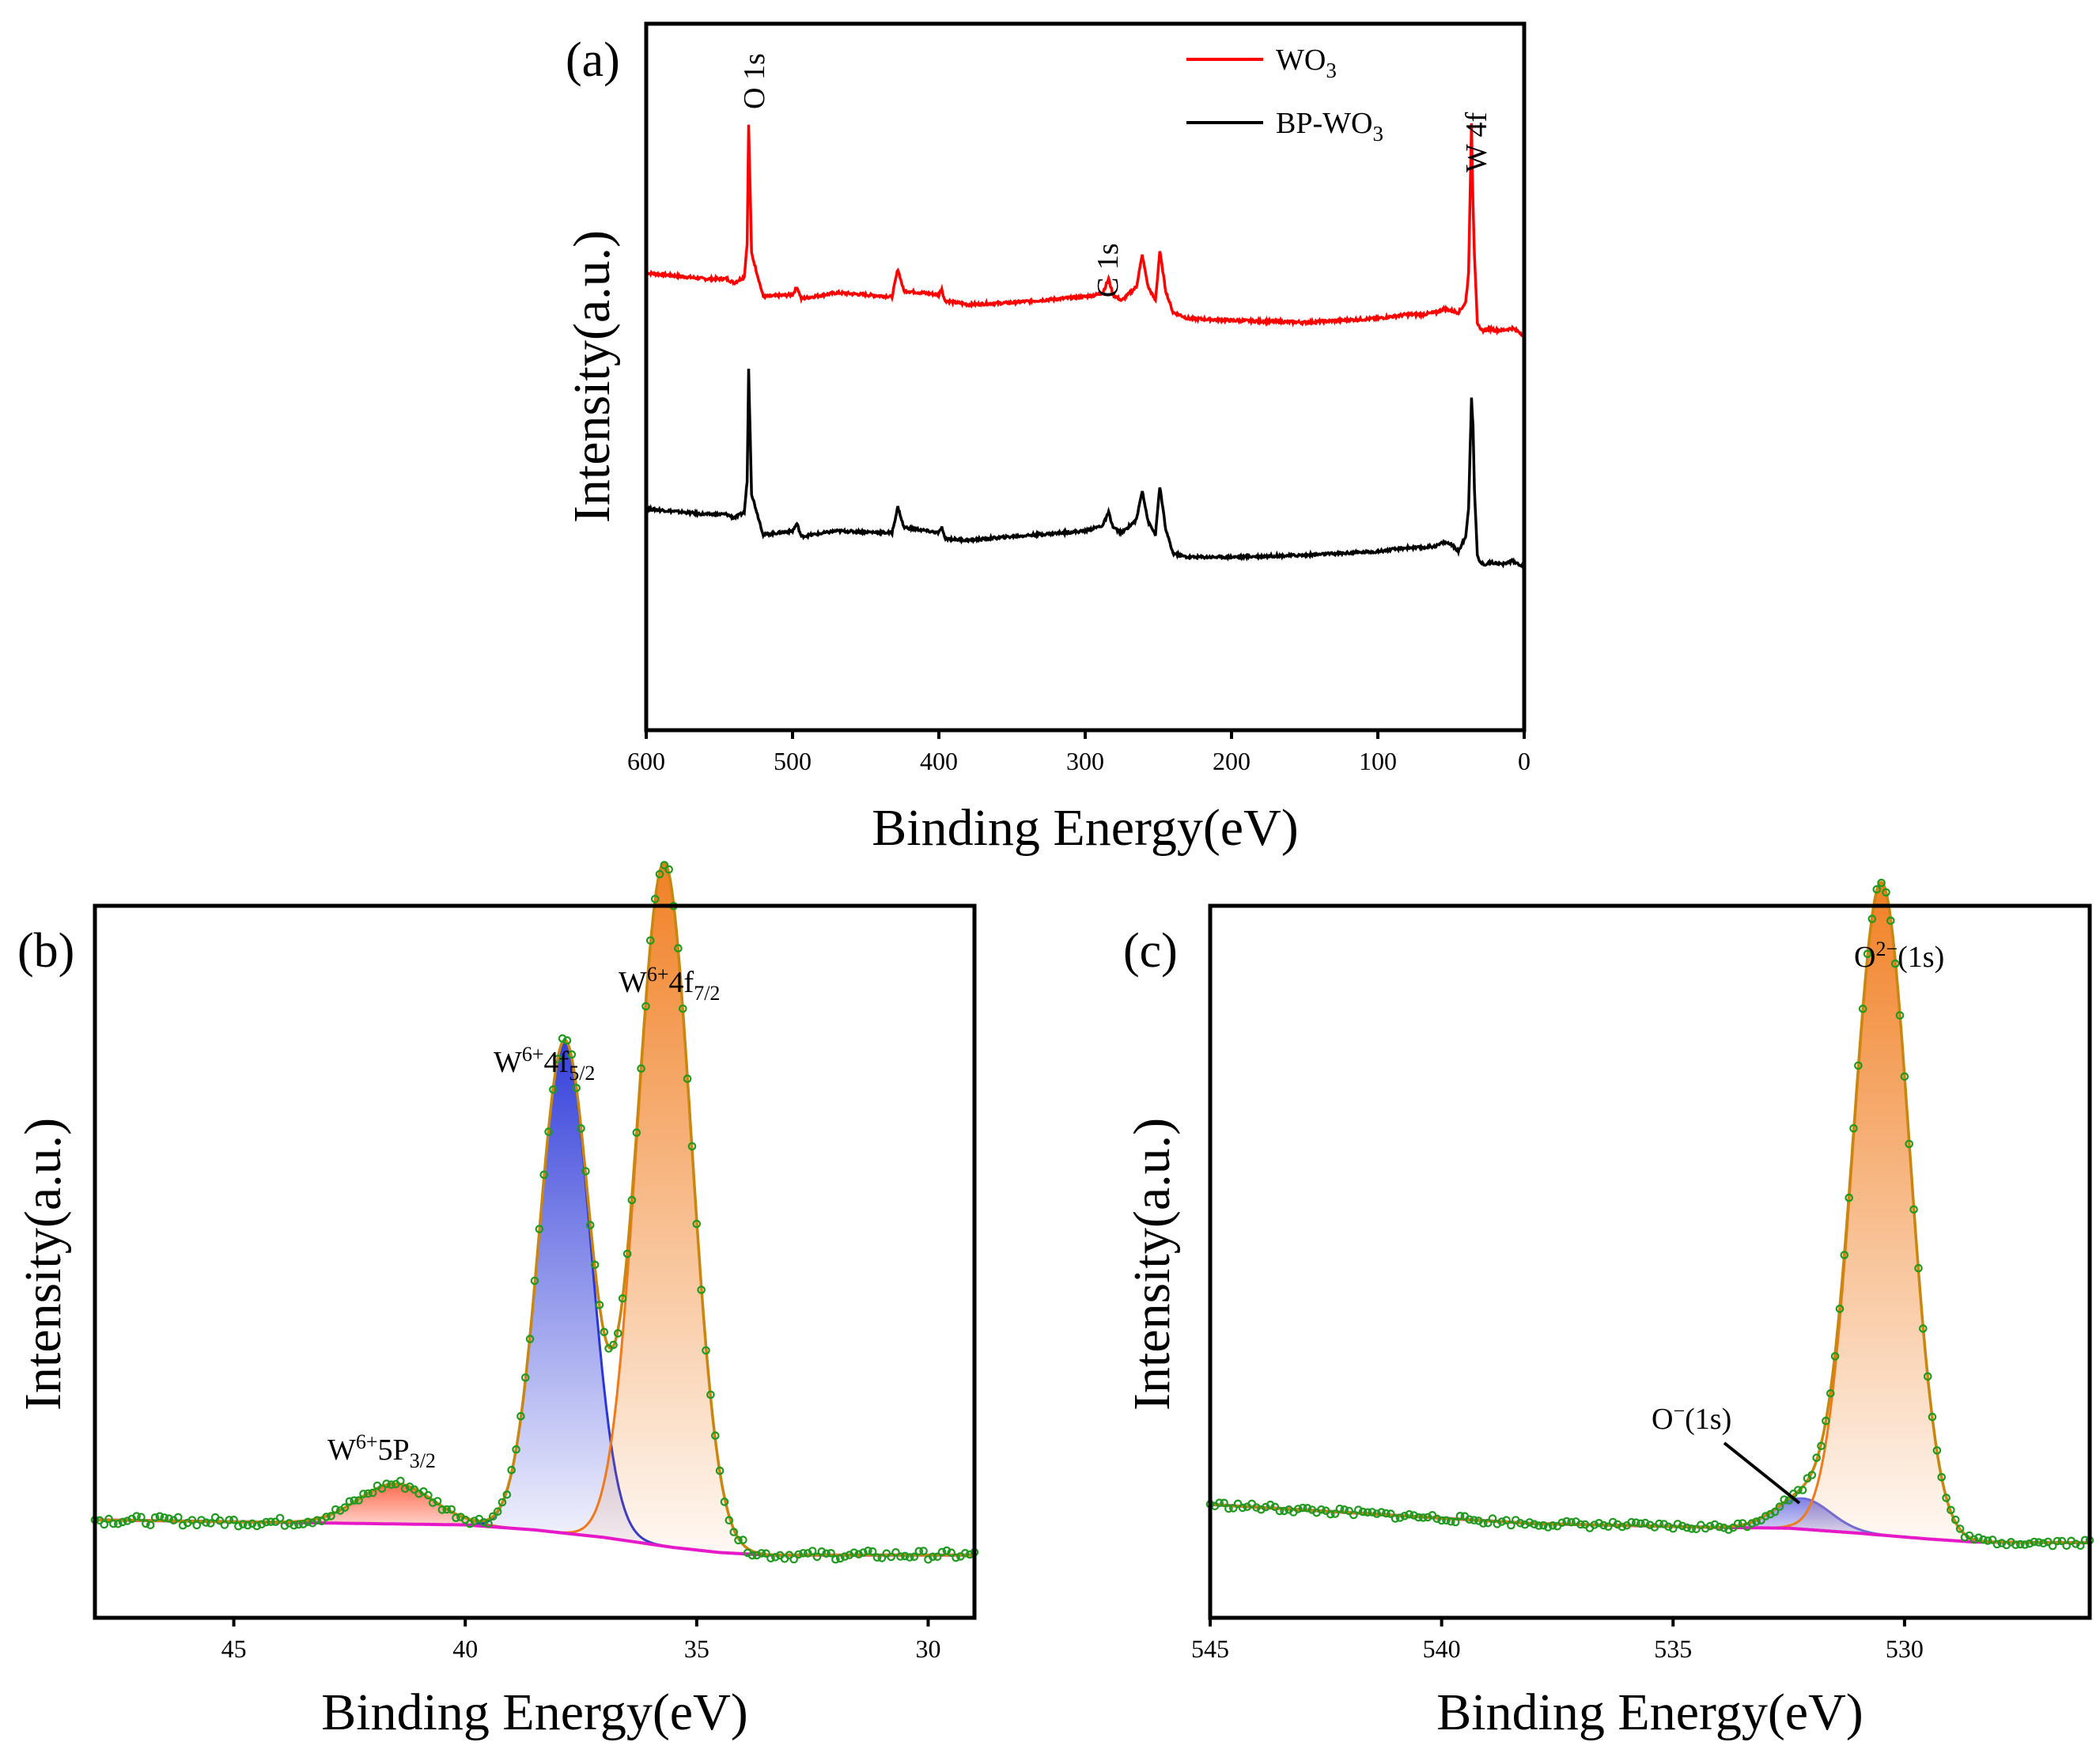 The width and height of the screenshot is (2100, 1761). What do you see at coordinates (669, 984) in the screenshot?
I see `annotation-w4f72: W6+4f7/2` at bounding box center [669, 984].